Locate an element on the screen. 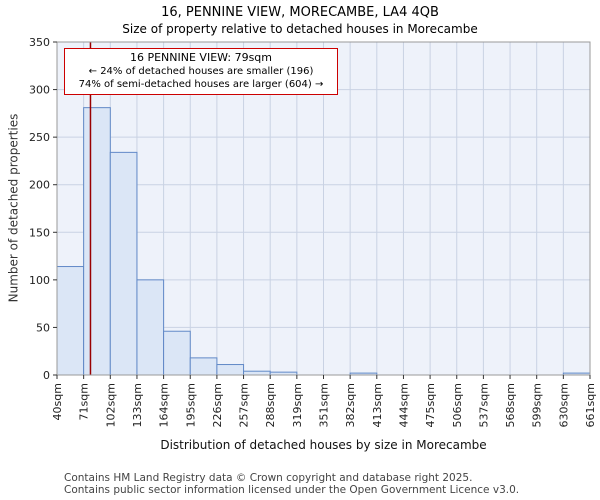 The height and width of the screenshot is (500, 600). x-tick-label: 506sqm is located at coordinates (457, 405).